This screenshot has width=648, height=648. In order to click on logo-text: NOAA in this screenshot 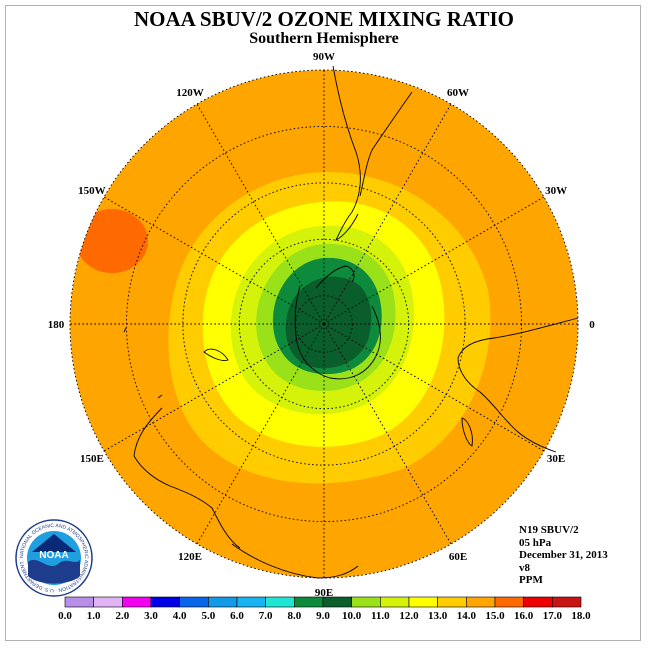, I will do `click(53, 555)`.